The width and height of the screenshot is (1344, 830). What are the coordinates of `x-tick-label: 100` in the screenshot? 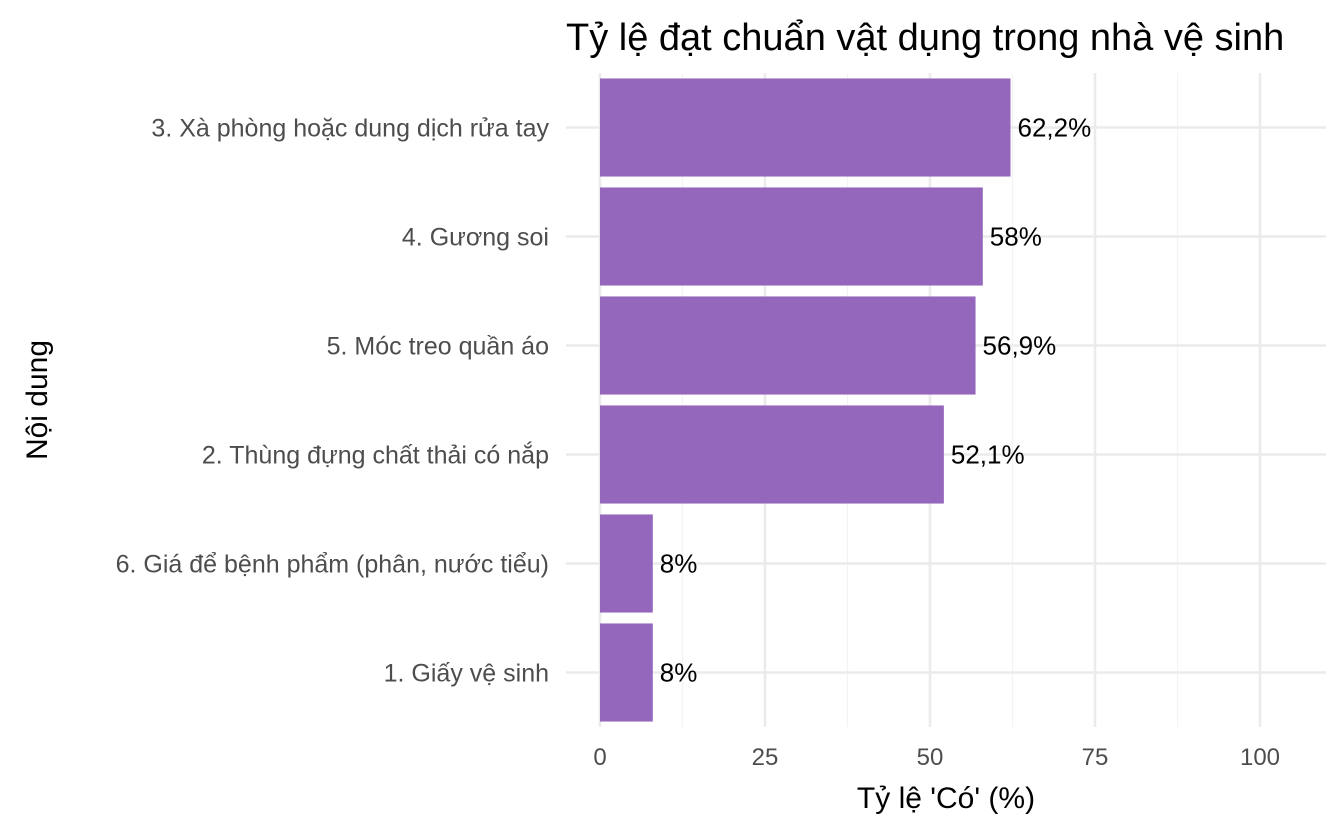 It's located at (1260, 757).